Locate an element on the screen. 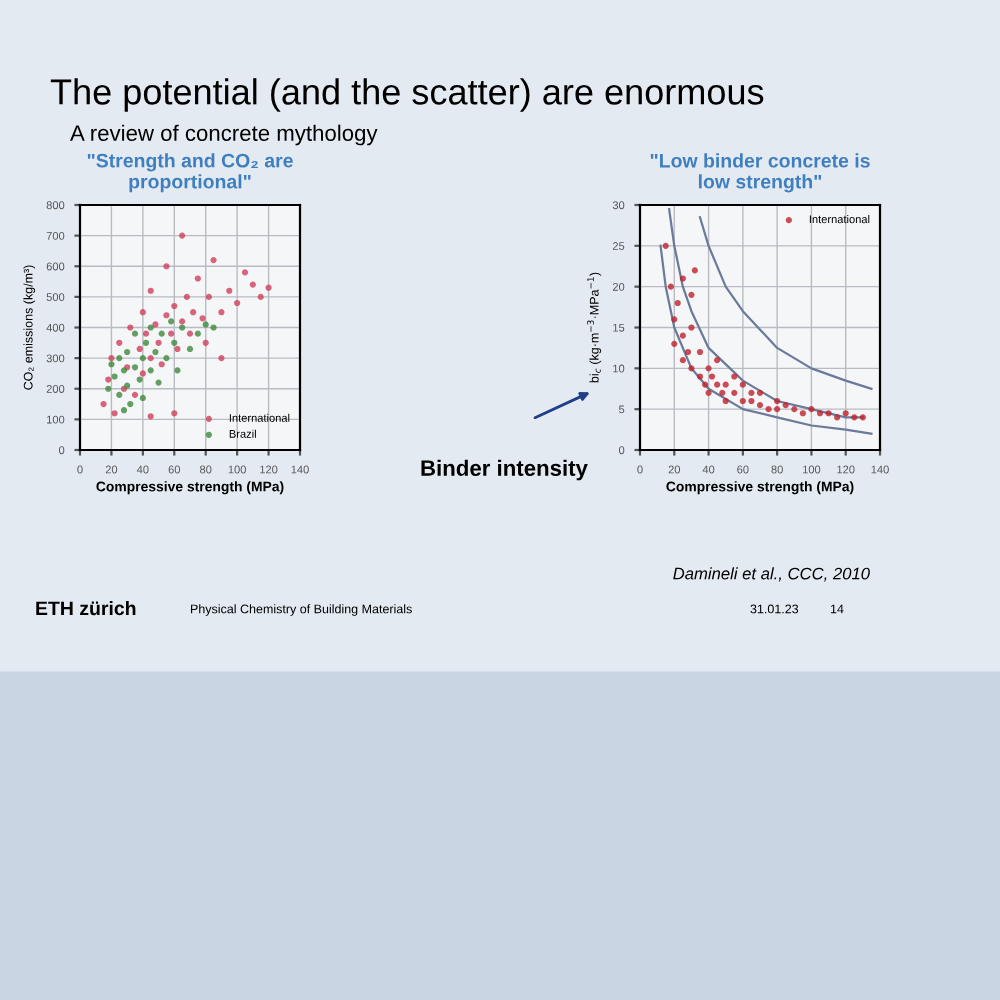 Image resolution: width=1000 pixels, height=1000 pixels. chart-title: "Strength and CO₂ are proportional" is located at coordinates (190, 173).